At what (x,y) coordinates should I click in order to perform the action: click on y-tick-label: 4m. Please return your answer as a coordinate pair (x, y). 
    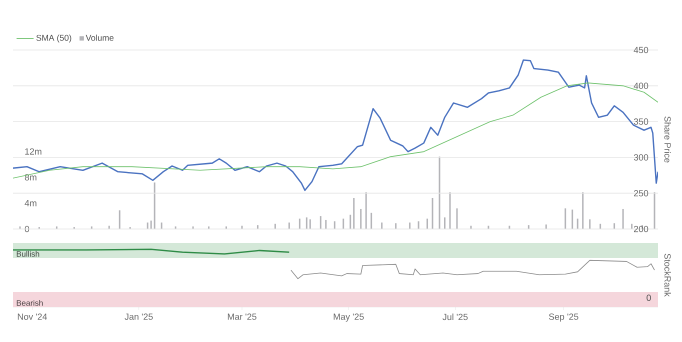
    Looking at the image, I should click on (30, 203).